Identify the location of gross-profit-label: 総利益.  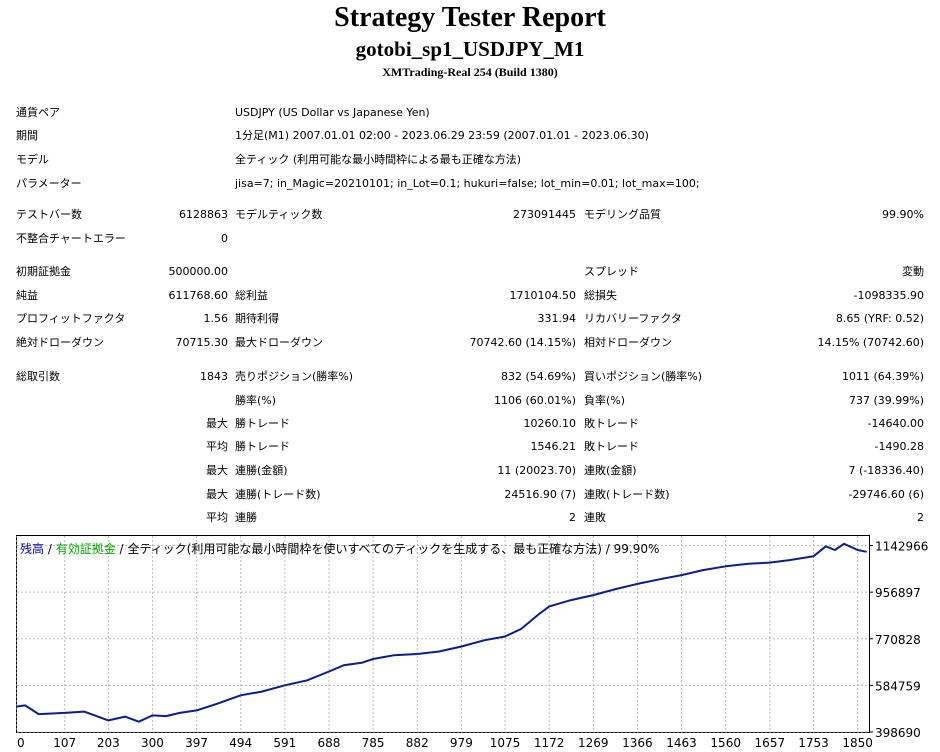
(251, 295).